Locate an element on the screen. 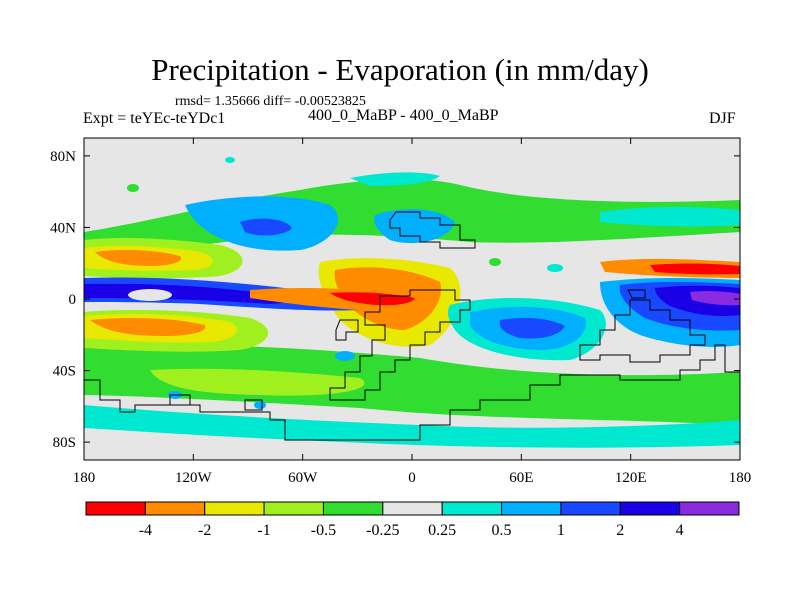 This screenshot has height=600, width=800. colorbar-label: 2 is located at coordinates (620, 530).